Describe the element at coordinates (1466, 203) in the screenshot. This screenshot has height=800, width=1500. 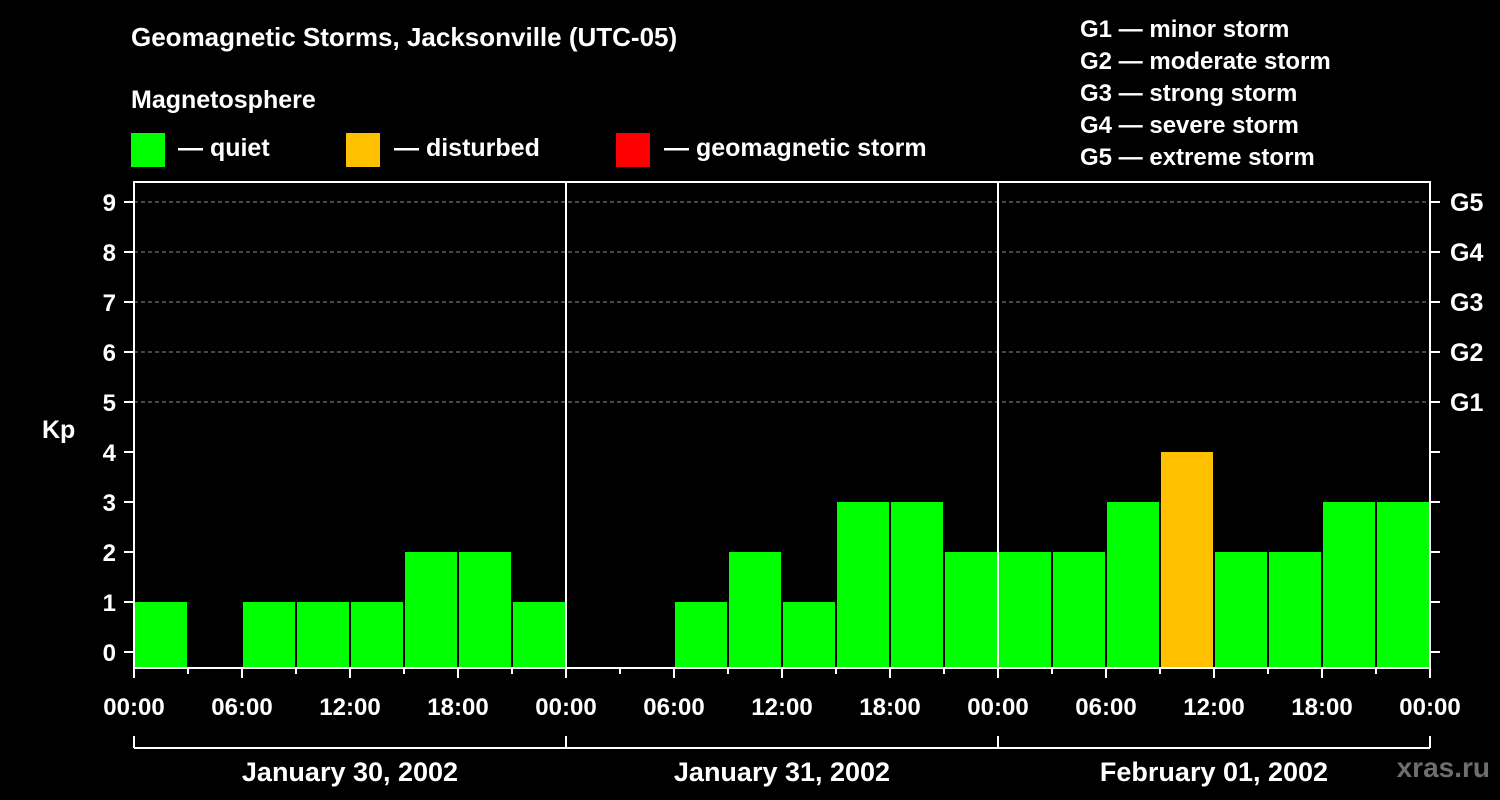
I see `g-scale-label: G5` at that location.